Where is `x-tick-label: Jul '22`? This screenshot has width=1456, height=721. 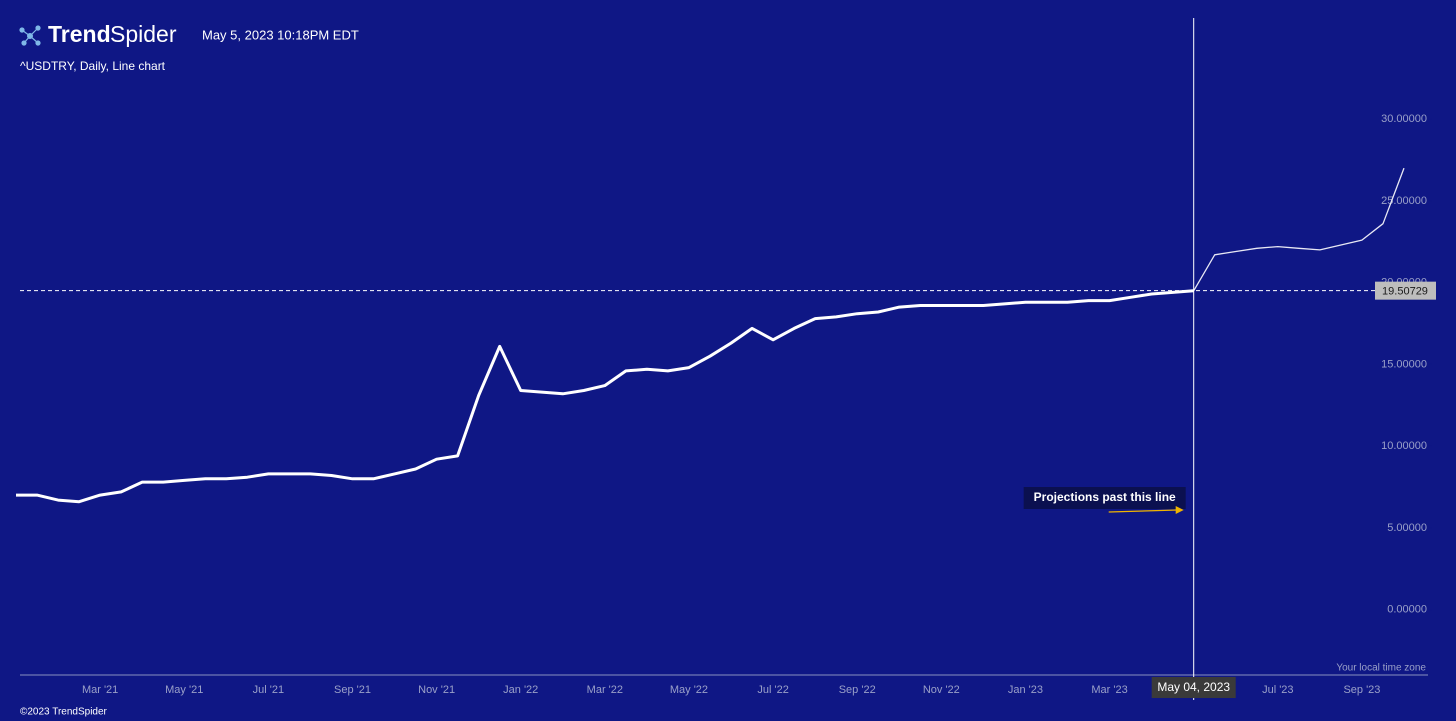 x-tick-label: Jul '22 is located at coordinates (772, 690).